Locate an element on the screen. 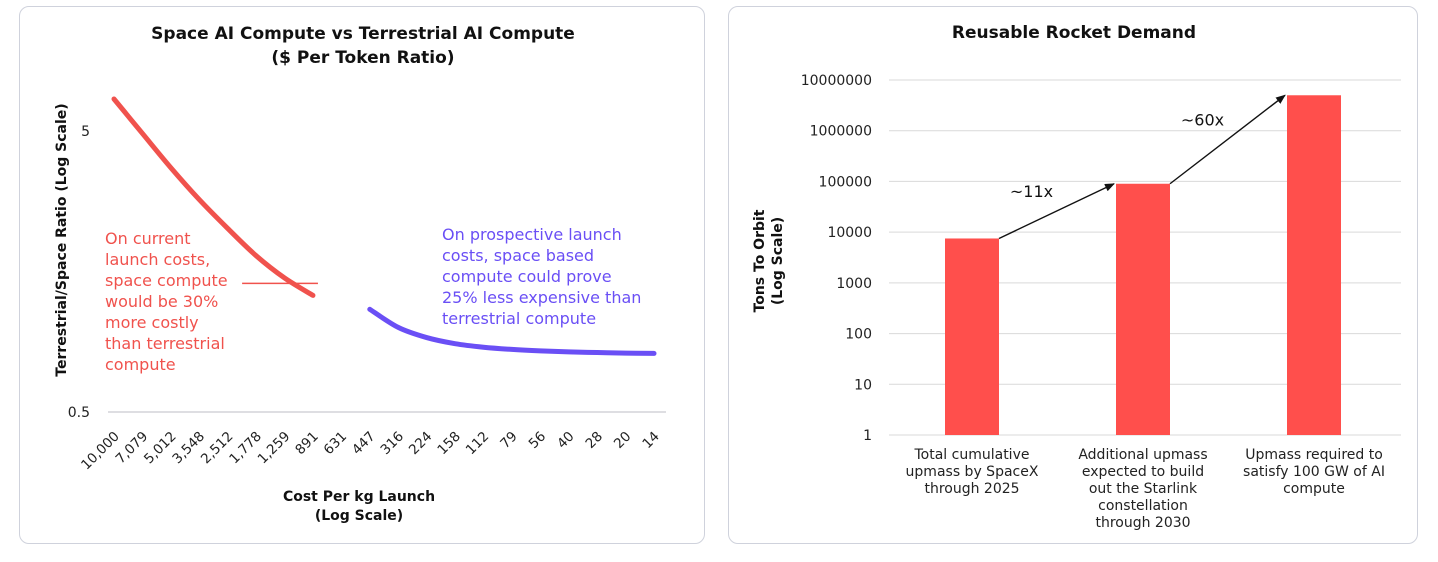 This screenshot has width=1438, height=562. multiplier-label: ~11x is located at coordinates (1031, 191).